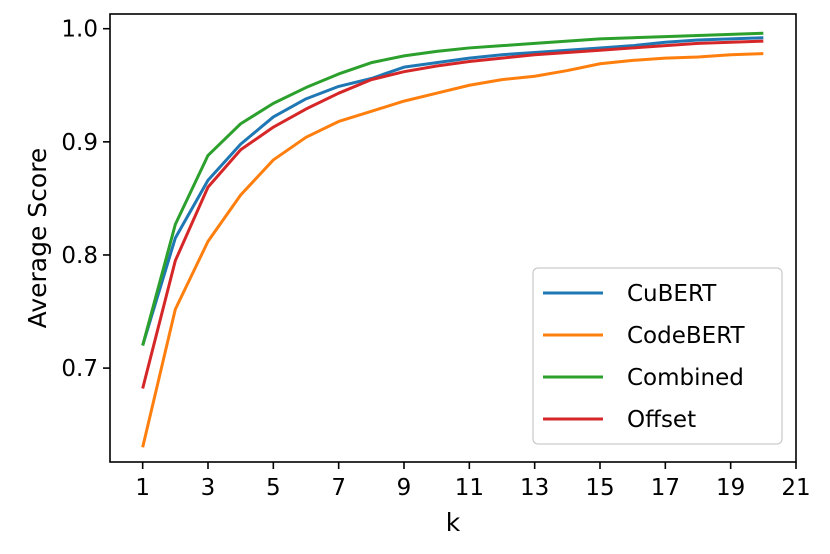  I want to click on y-tick-label: 0.7, so click(79, 369).